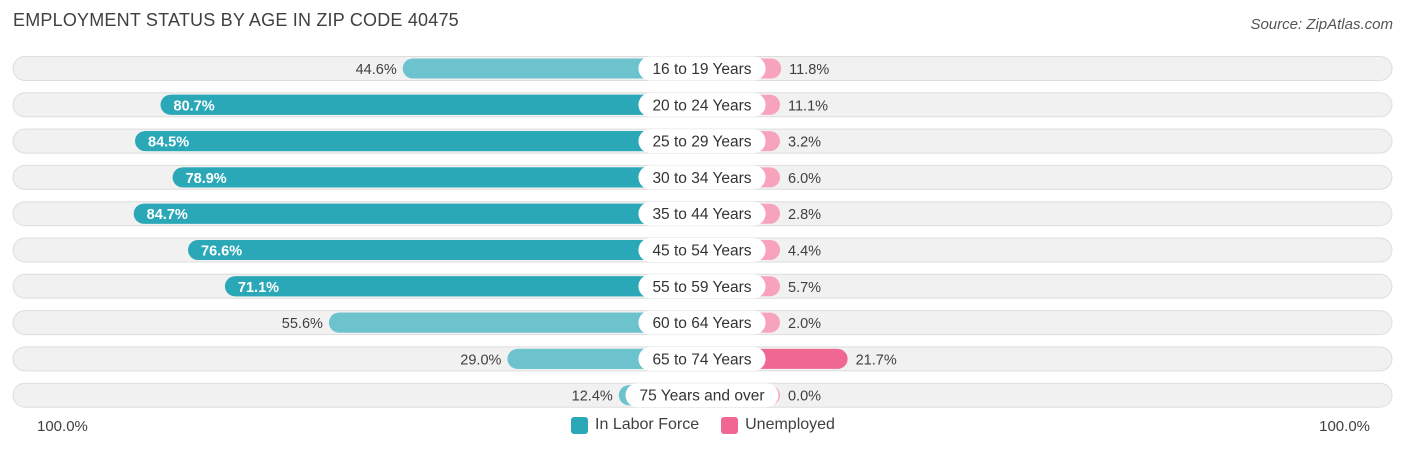 The height and width of the screenshot is (451, 1406). Describe the element at coordinates (1344, 426) in the screenshot. I see `axis-right-label: 100.0%` at that location.